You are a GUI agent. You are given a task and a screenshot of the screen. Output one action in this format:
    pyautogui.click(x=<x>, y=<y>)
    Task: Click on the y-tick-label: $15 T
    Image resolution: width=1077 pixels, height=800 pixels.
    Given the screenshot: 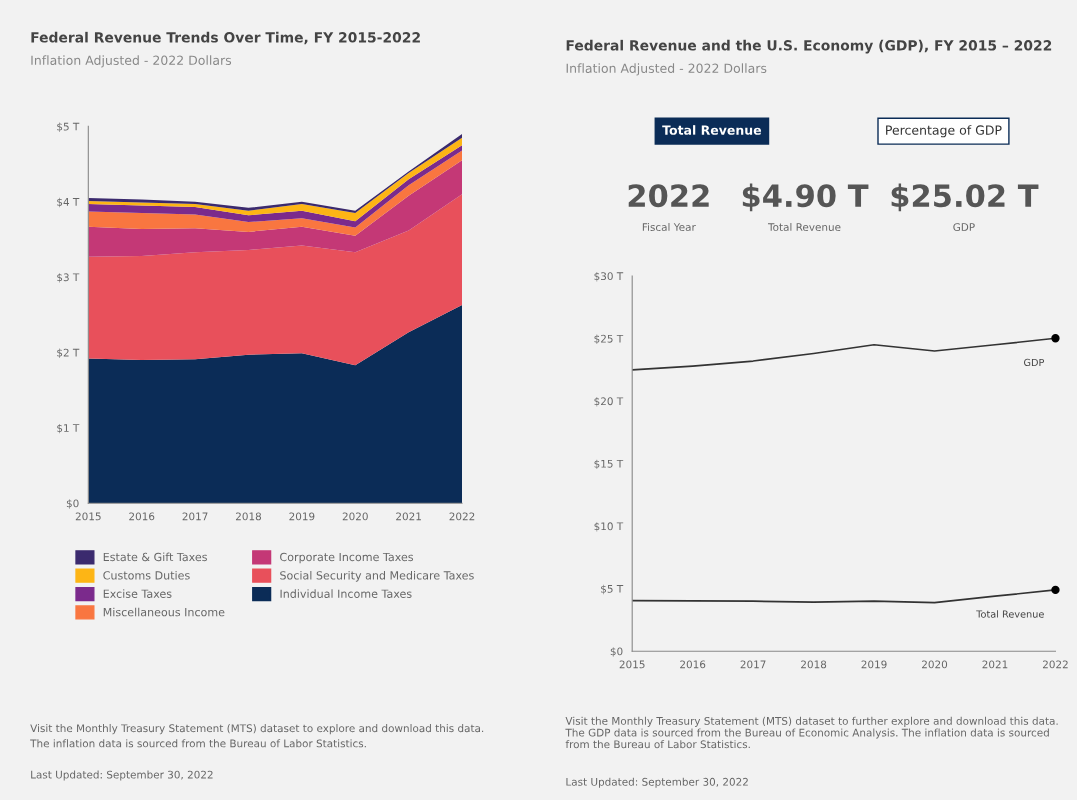 What is the action you would take?
    pyautogui.click(x=609, y=464)
    